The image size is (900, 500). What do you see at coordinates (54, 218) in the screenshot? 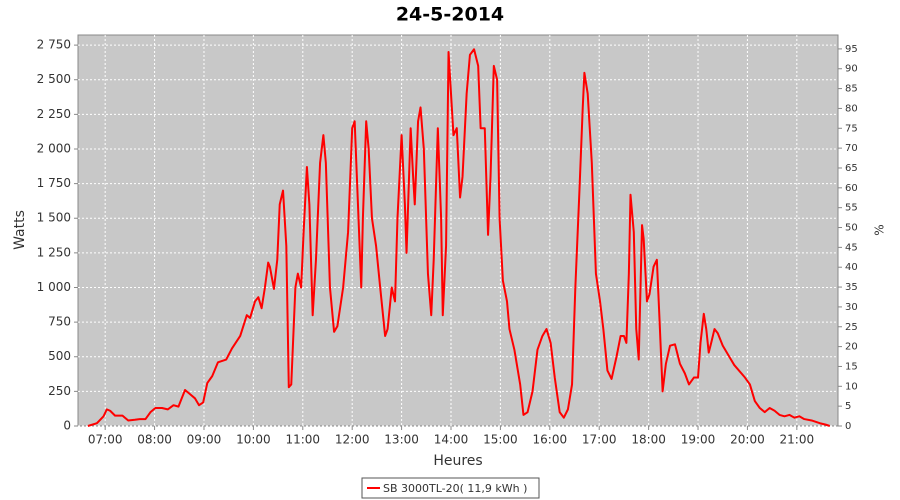
I see `y-tick-label: 1 500` at bounding box center [54, 218].